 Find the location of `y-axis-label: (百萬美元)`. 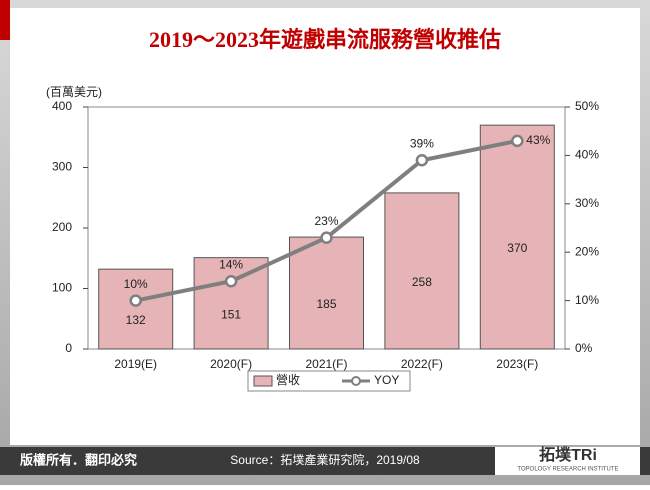

y-axis-label: (百萬美元) is located at coordinates (74, 92).